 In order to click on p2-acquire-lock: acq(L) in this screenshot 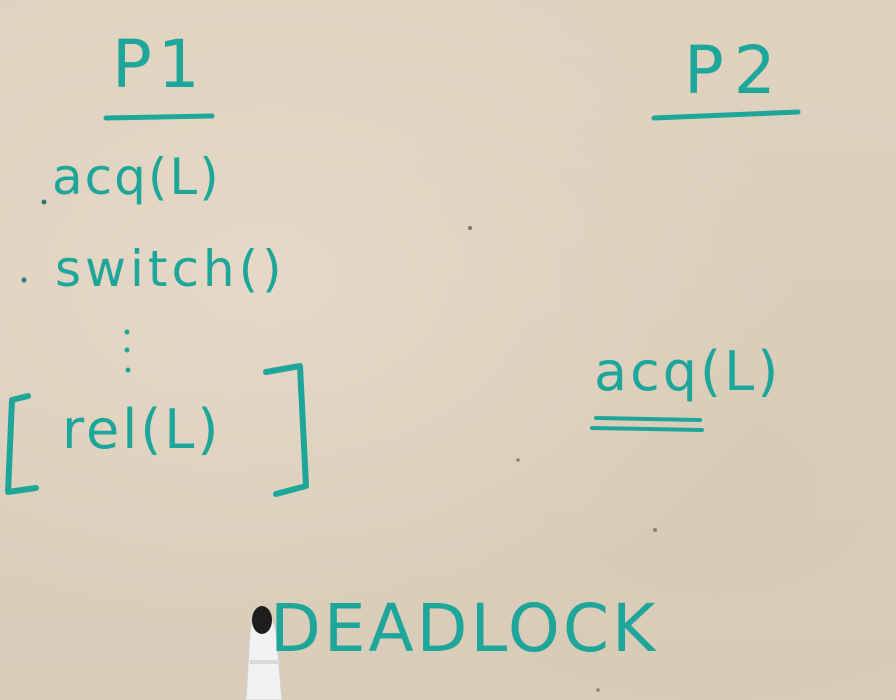, I will do `click(688, 371)`.